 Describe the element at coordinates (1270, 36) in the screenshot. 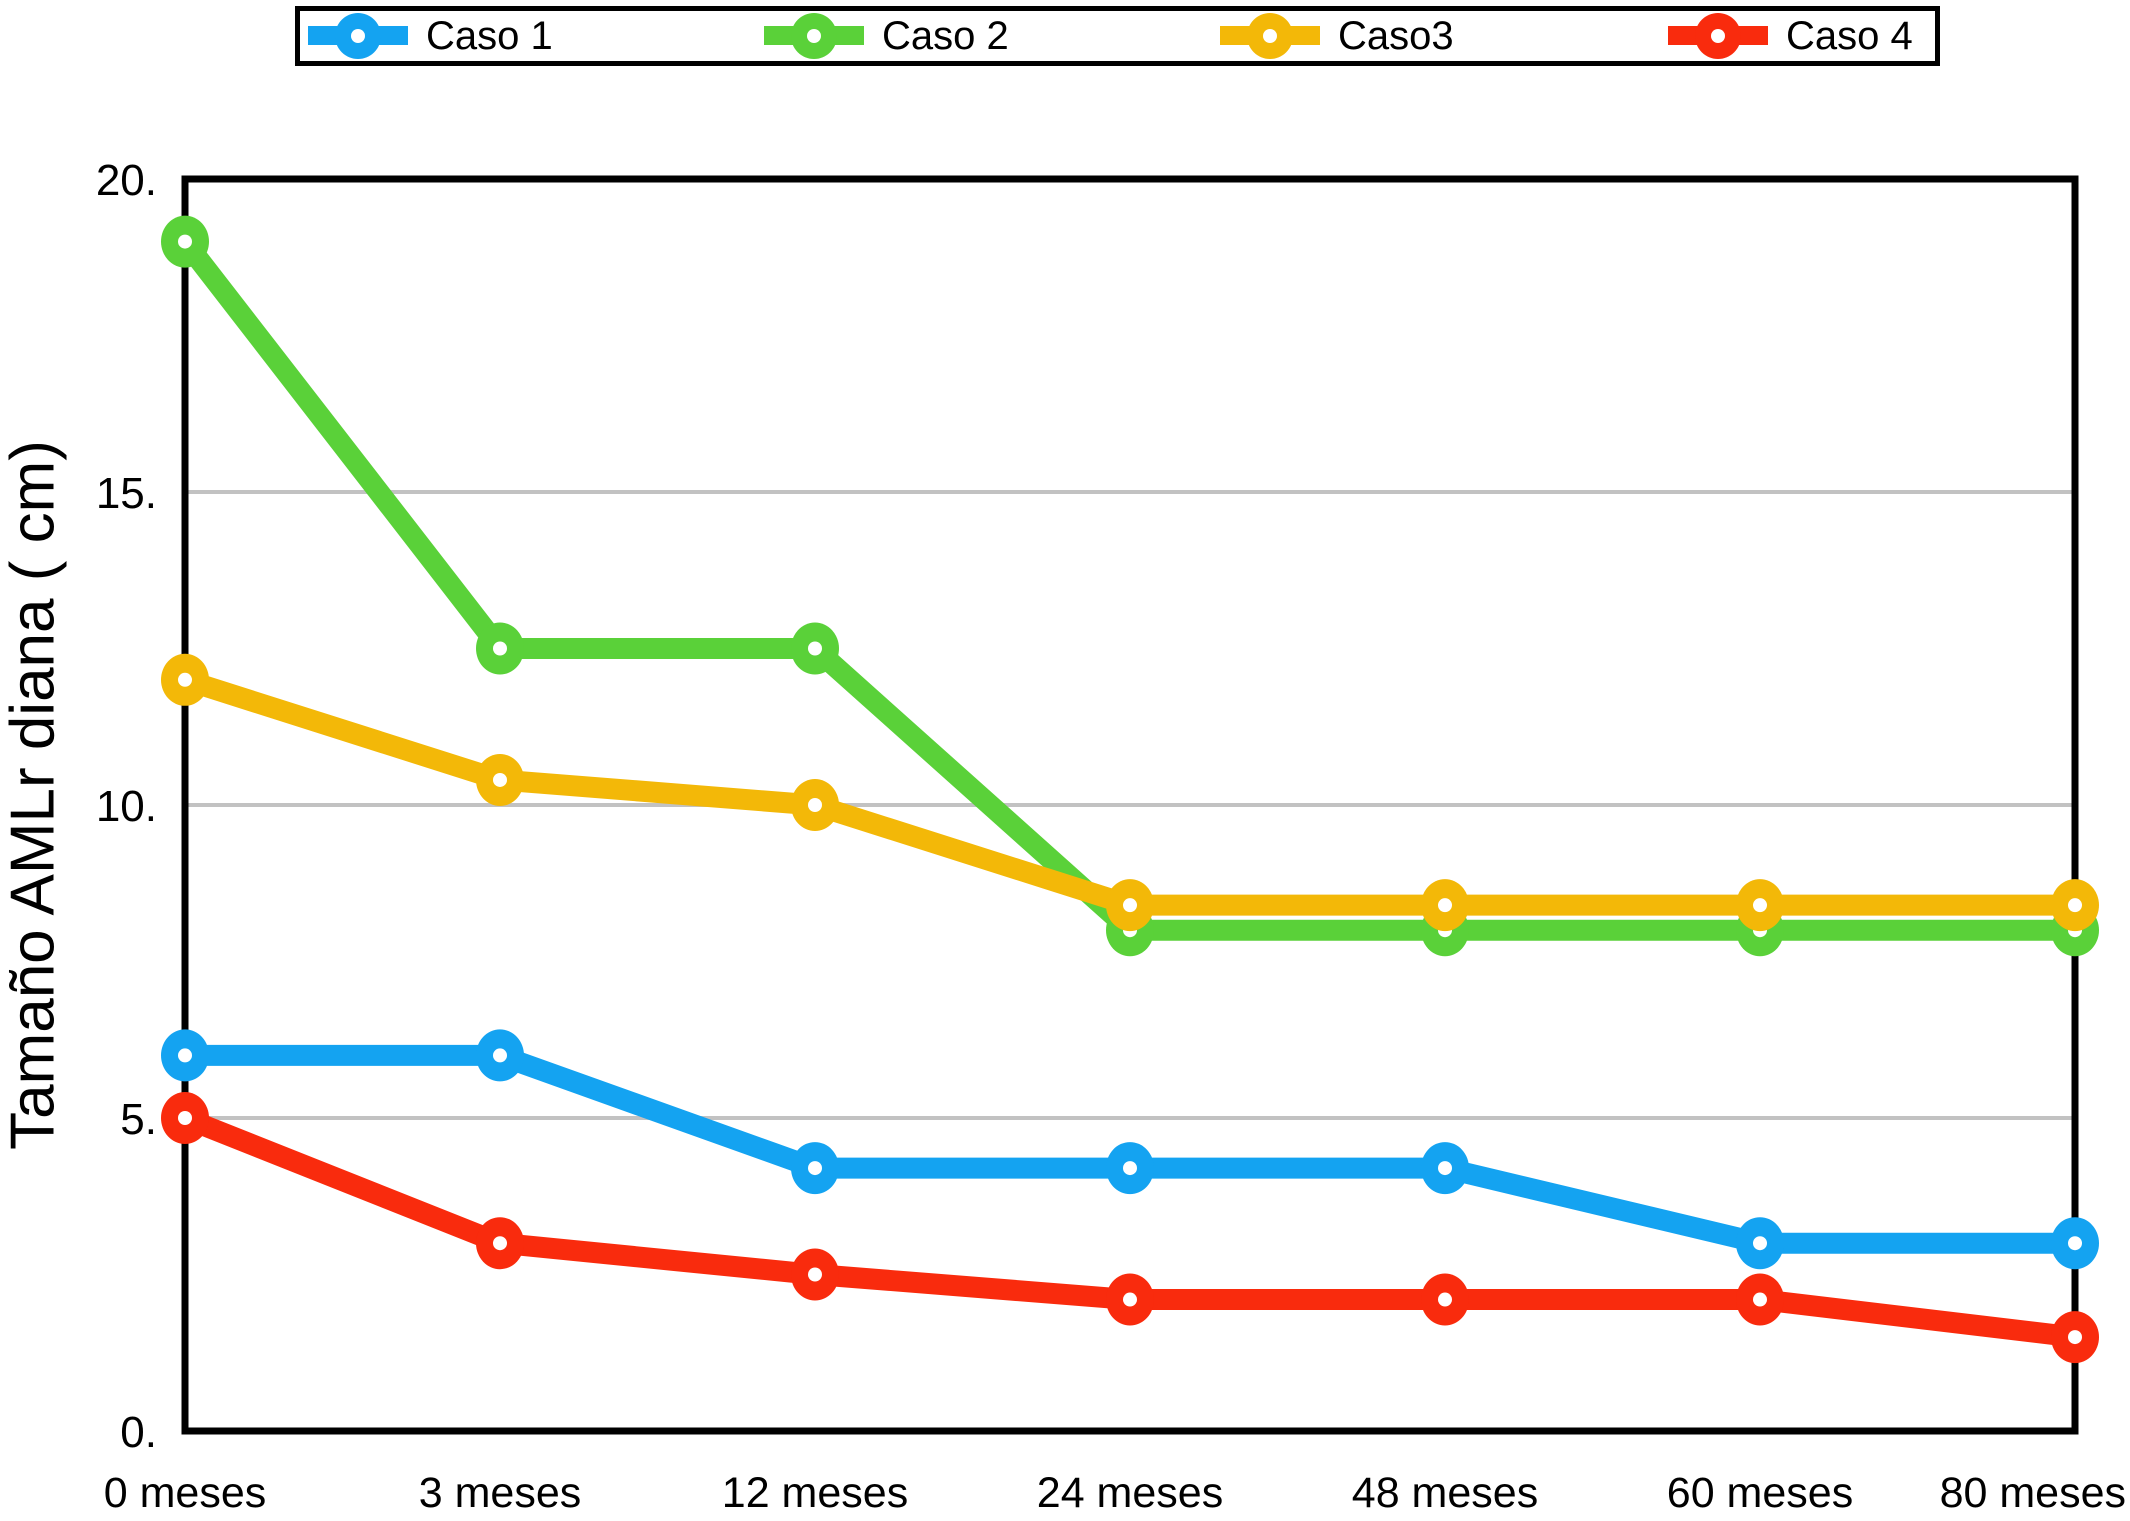

I see `legend-marker-caso-3-icon` at that location.